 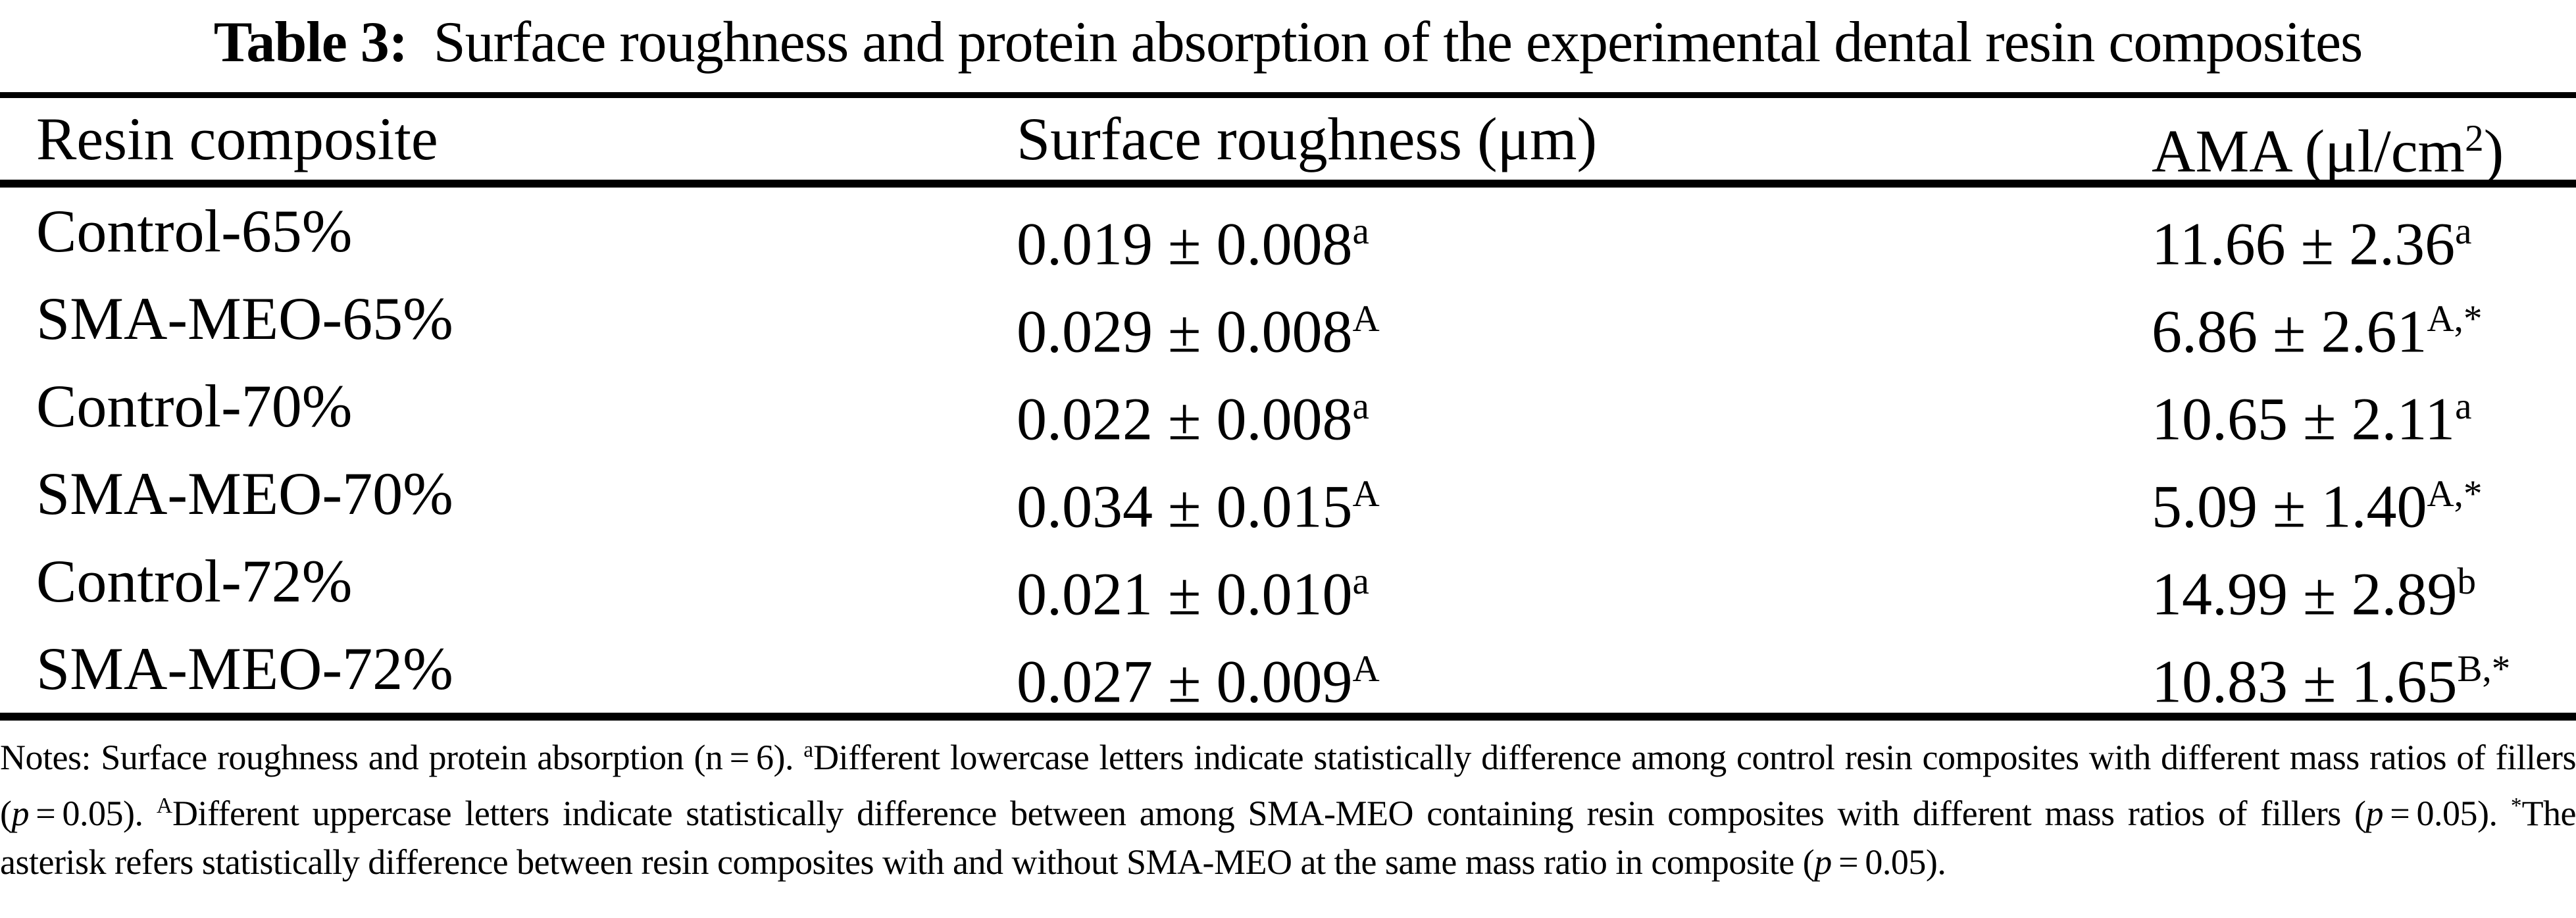 I want to click on cell-ama: 5.09 ± 1.40A,*, so click(x=2364, y=500).